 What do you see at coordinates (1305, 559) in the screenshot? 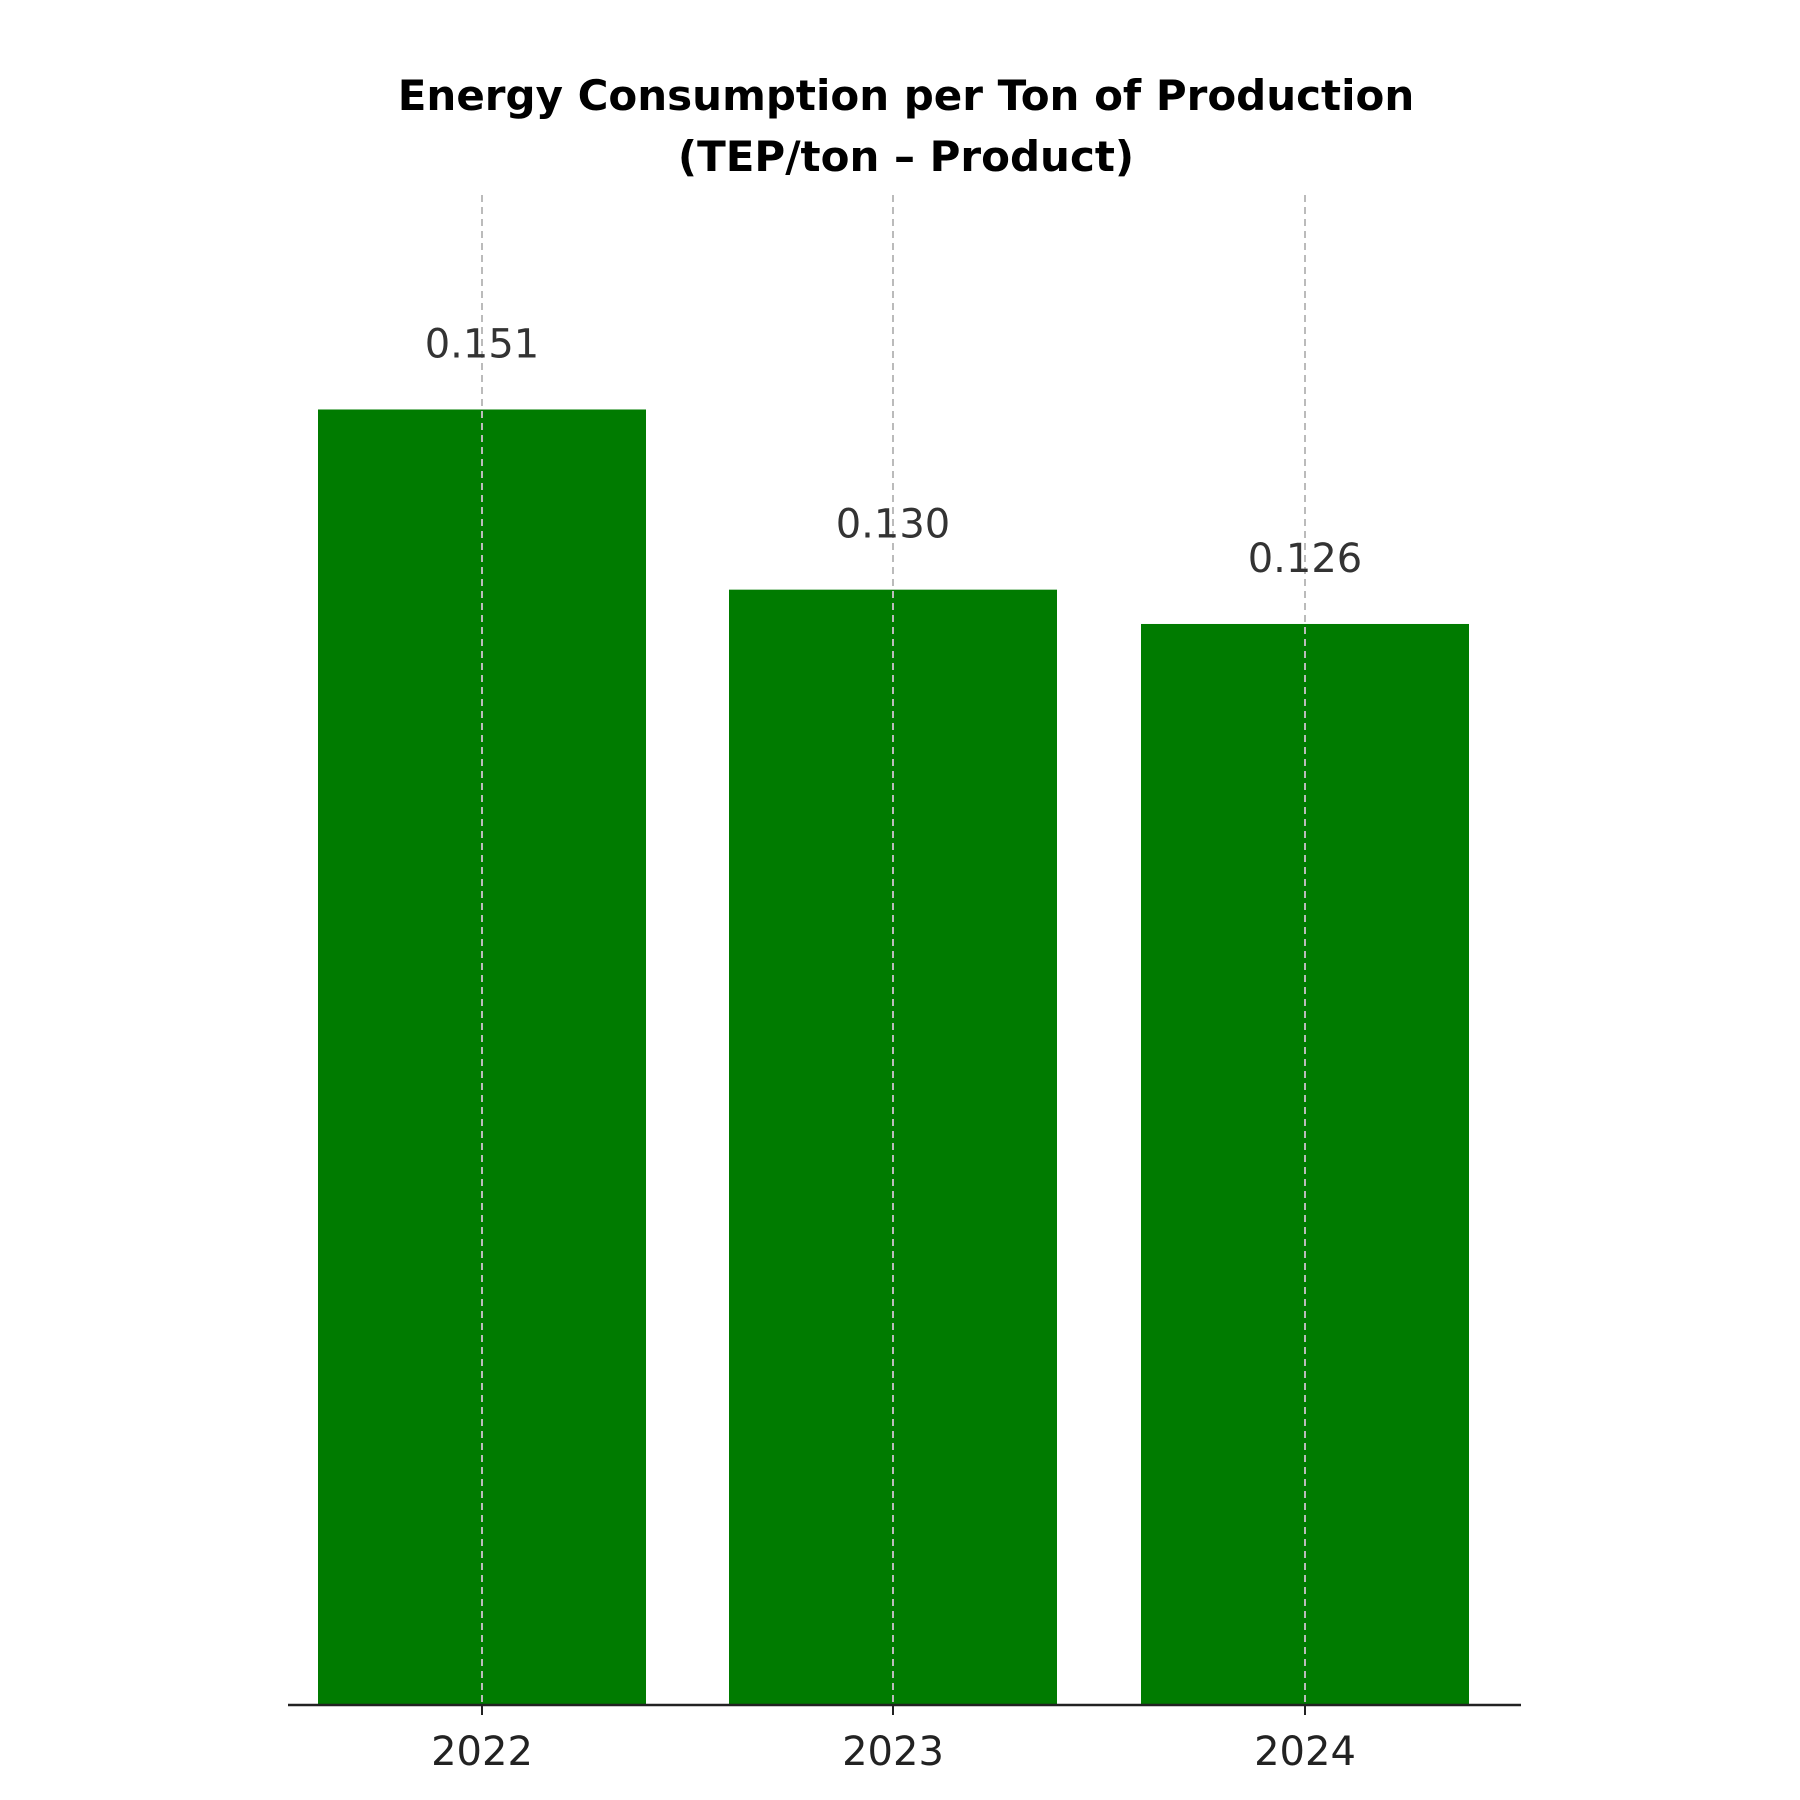
I see `data-label-2024: 0.126` at bounding box center [1305, 559].